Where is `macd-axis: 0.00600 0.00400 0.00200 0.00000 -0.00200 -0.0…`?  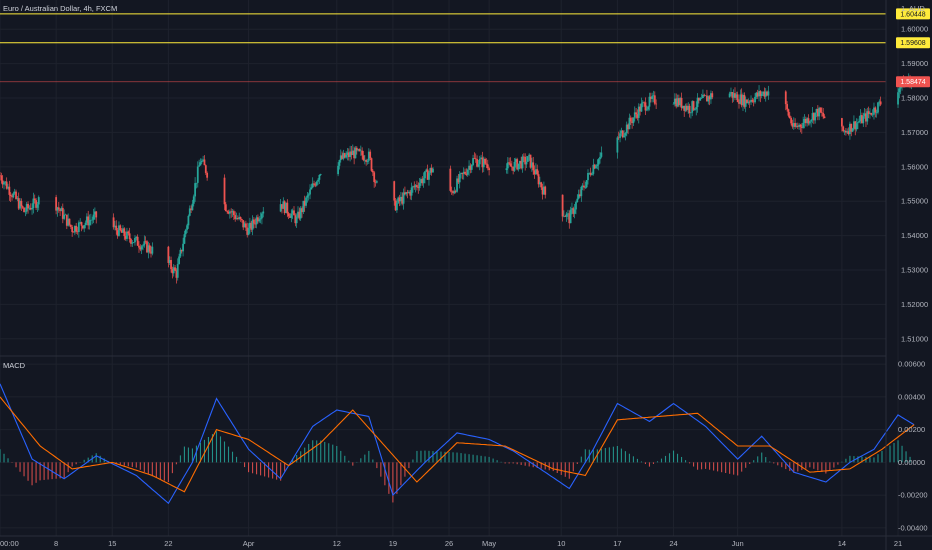
macd-axis: 0.00600 0.00400 0.00200 0.00000 -0.00200 -0.0… is located at coordinates (913, 446).